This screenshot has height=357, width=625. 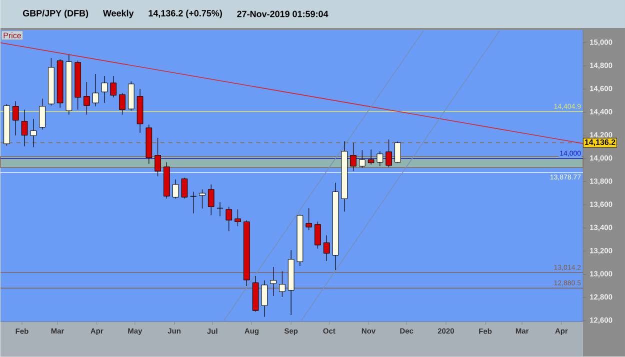 What do you see at coordinates (55, 14) in the screenshot?
I see `chart-title: GBP/JPY (DFB)` at bounding box center [55, 14].